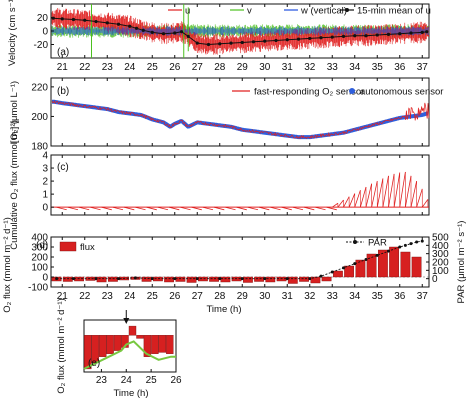 Image resolution: width=474 pixels, height=400 pixels. I want to click on inset-line, so click(129, 355).